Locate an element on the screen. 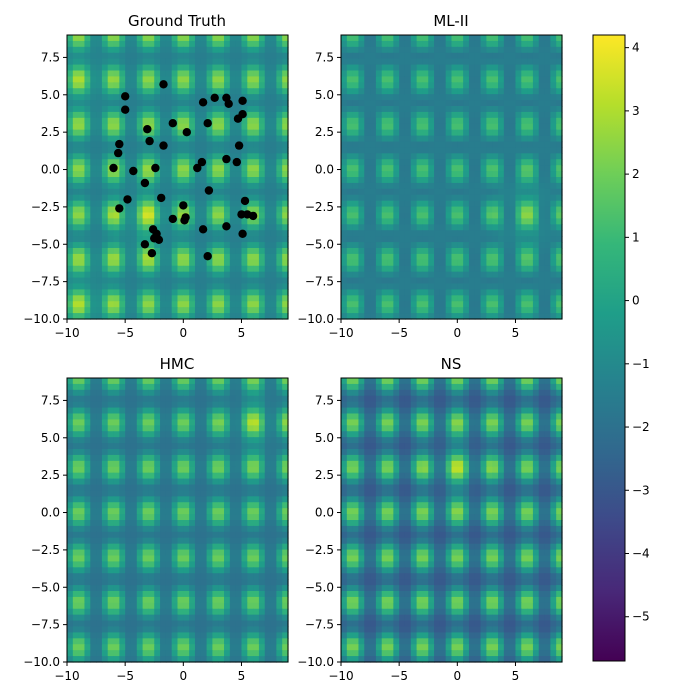 The height and width of the screenshot is (700, 700). x-tick-label: −5 is located at coordinates (399, 333).